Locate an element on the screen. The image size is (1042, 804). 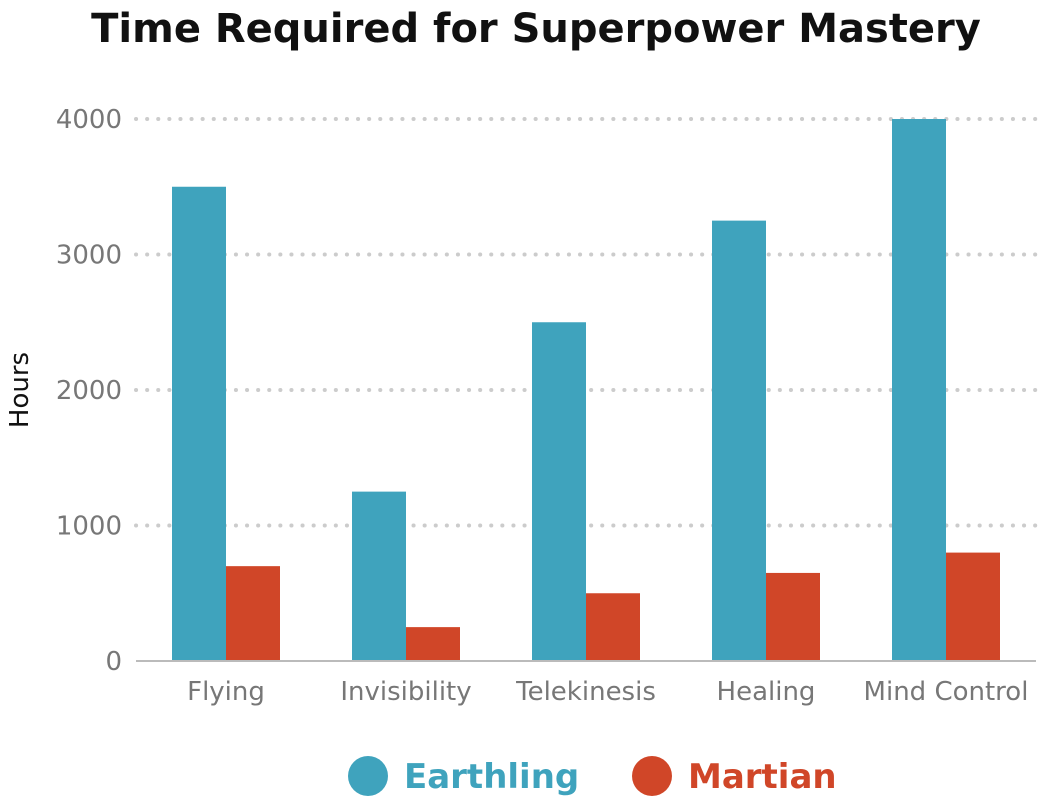
y-tick-label: 2000 is located at coordinates (89, 391).